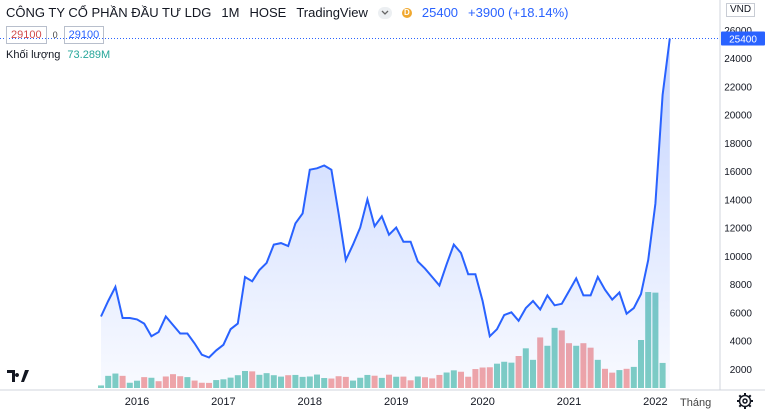  I want to click on volume-value: 73.289M, so click(89, 55).